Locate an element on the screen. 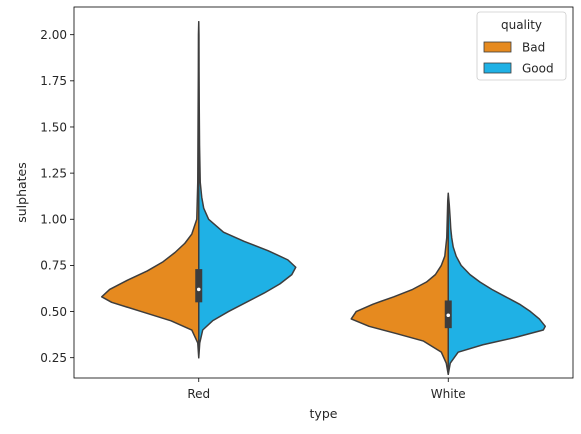 Image resolution: width=581 pixels, height=434 pixels. y-tick-label: 1.50 is located at coordinates (53, 127).